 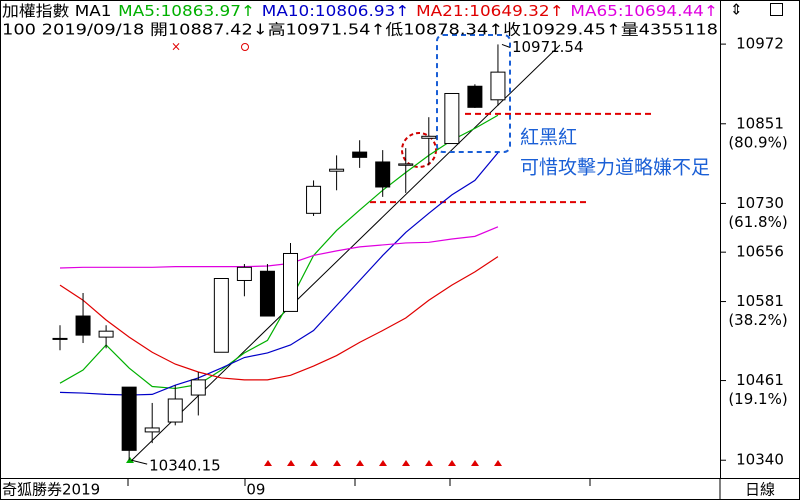 What do you see at coordinates (56, 11) in the screenshot?
I see `chart-title: 加權指數 MA1` at bounding box center [56, 11].